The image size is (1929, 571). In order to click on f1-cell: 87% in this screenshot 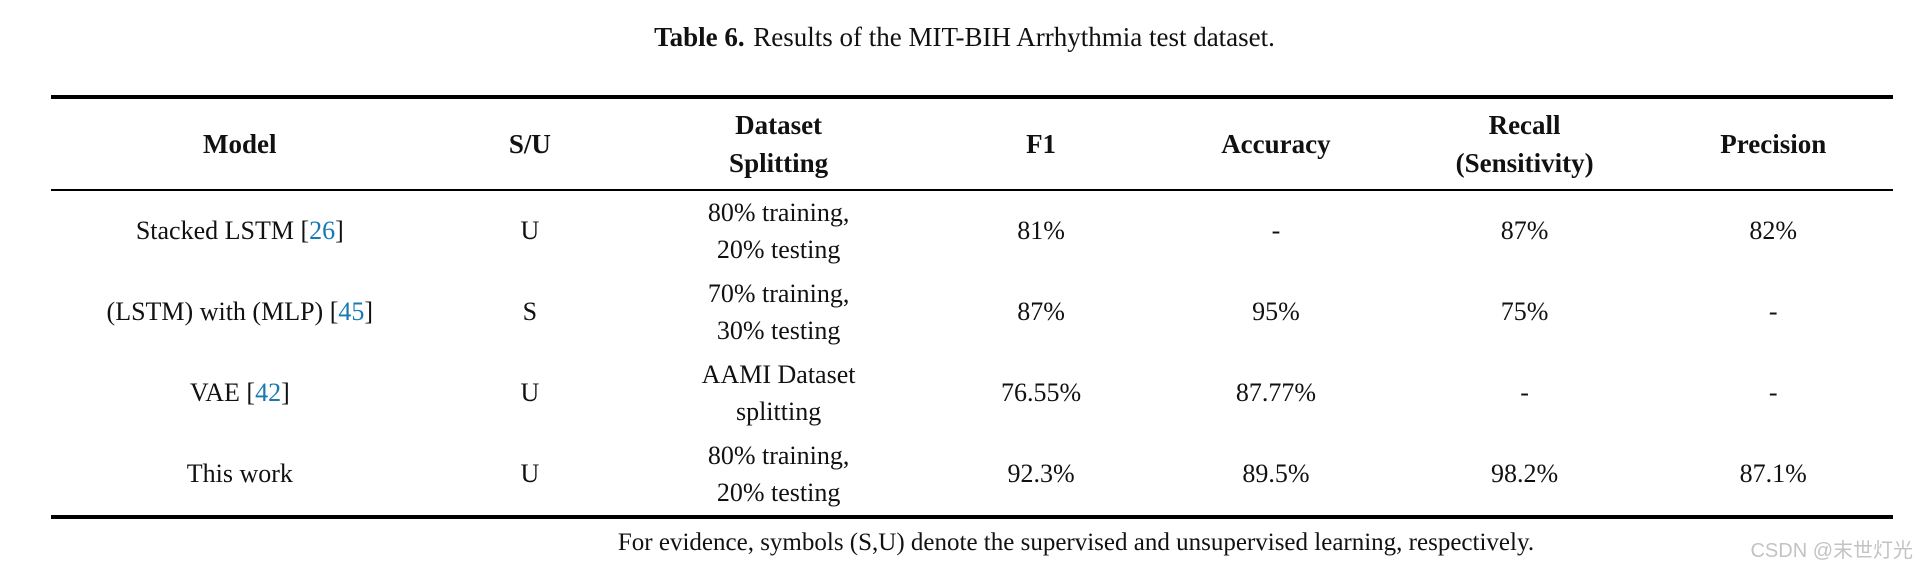, I will do `click(1041, 312)`.